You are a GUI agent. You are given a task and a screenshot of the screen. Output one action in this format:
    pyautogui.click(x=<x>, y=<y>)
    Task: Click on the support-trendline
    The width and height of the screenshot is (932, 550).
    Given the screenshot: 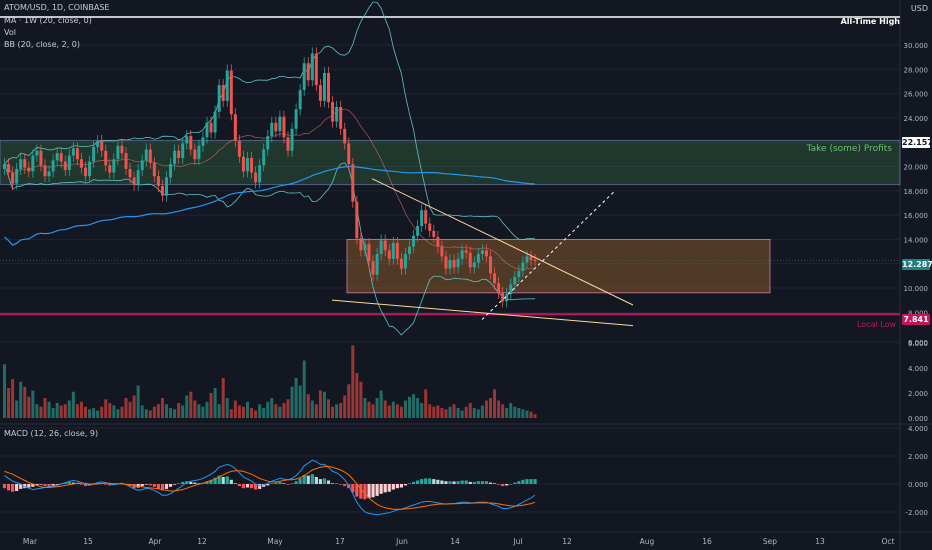 What is the action you would take?
    pyautogui.click(x=482, y=313)
    